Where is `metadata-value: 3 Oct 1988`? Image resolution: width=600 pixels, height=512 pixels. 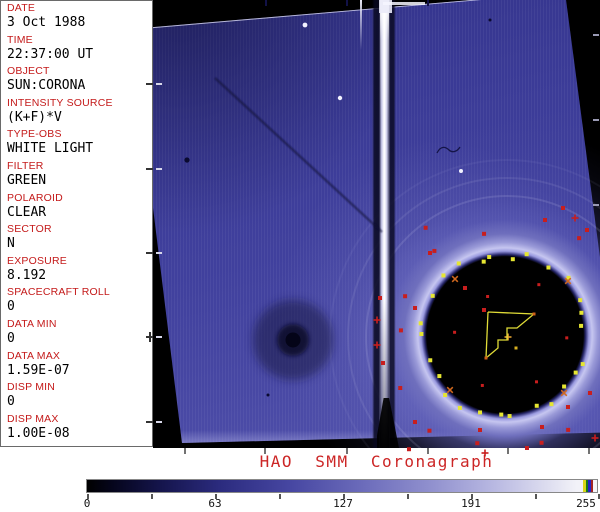 metadata-value: 3 Oct 1988 is located at coordinates (46, 22).